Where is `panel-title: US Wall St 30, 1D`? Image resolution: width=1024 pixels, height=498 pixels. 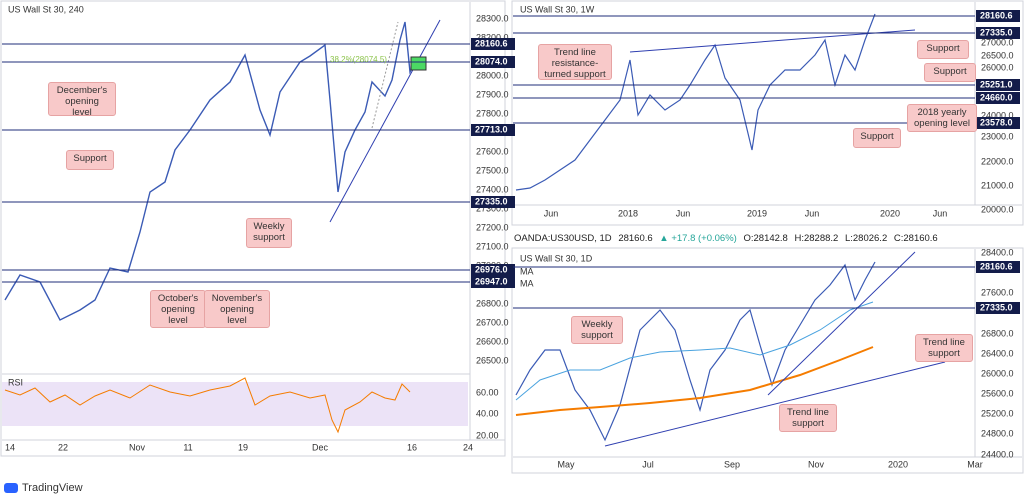 panel-title: US Wall St 30, 1D is located at coordinates (556, 258).